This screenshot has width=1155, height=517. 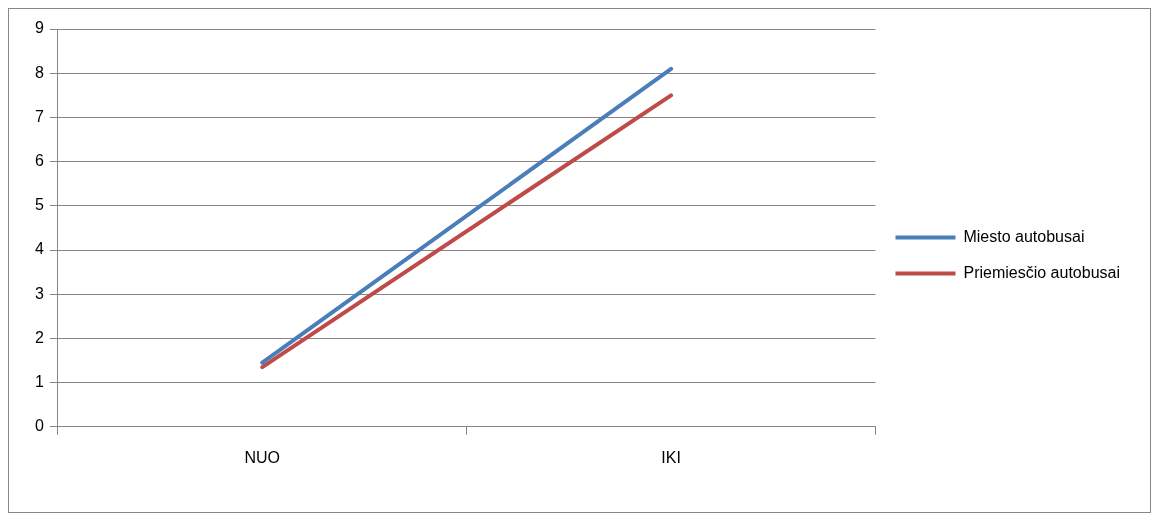 I want to click on x-tick-label: NUO, so click(x=262, y=457).